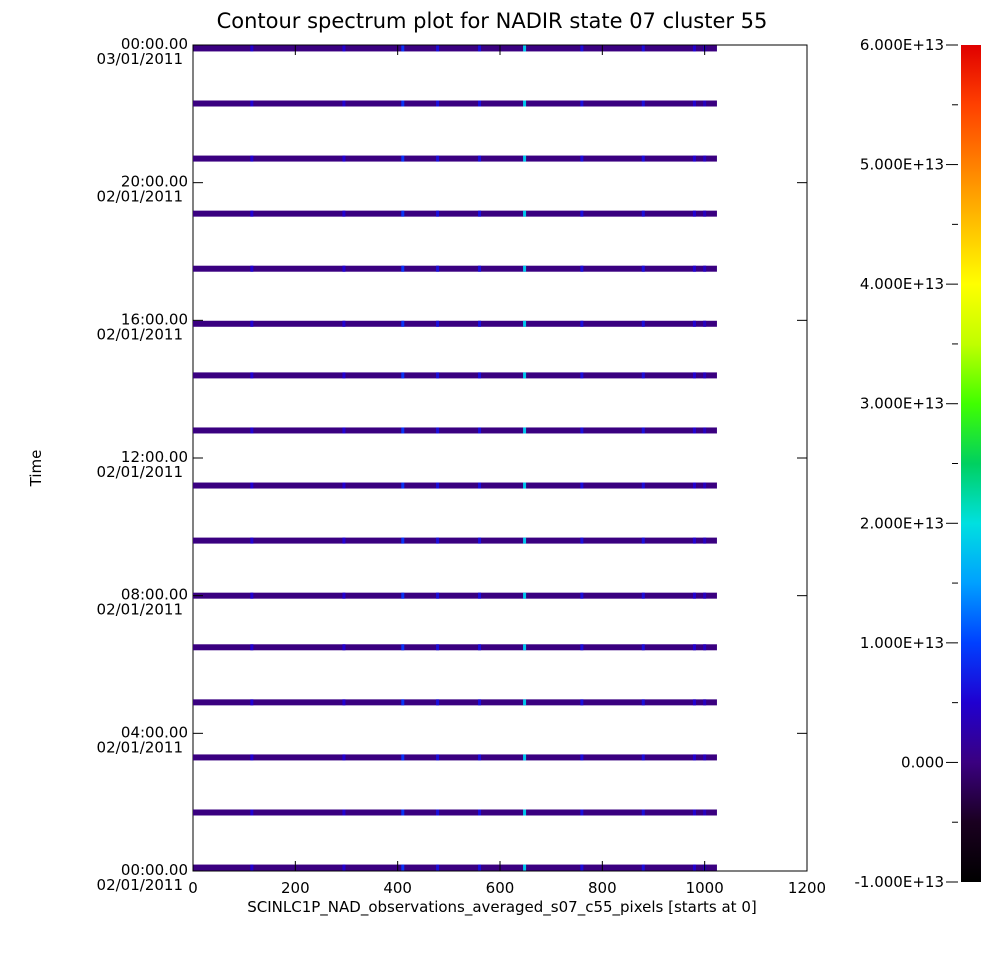 Image resolution: width=981 pixels, height=954 pixels. What do you see at coordinates (807, 888) in the screenshot?
I see `x-tick-label: 1200` at bounding box center [807, 888].